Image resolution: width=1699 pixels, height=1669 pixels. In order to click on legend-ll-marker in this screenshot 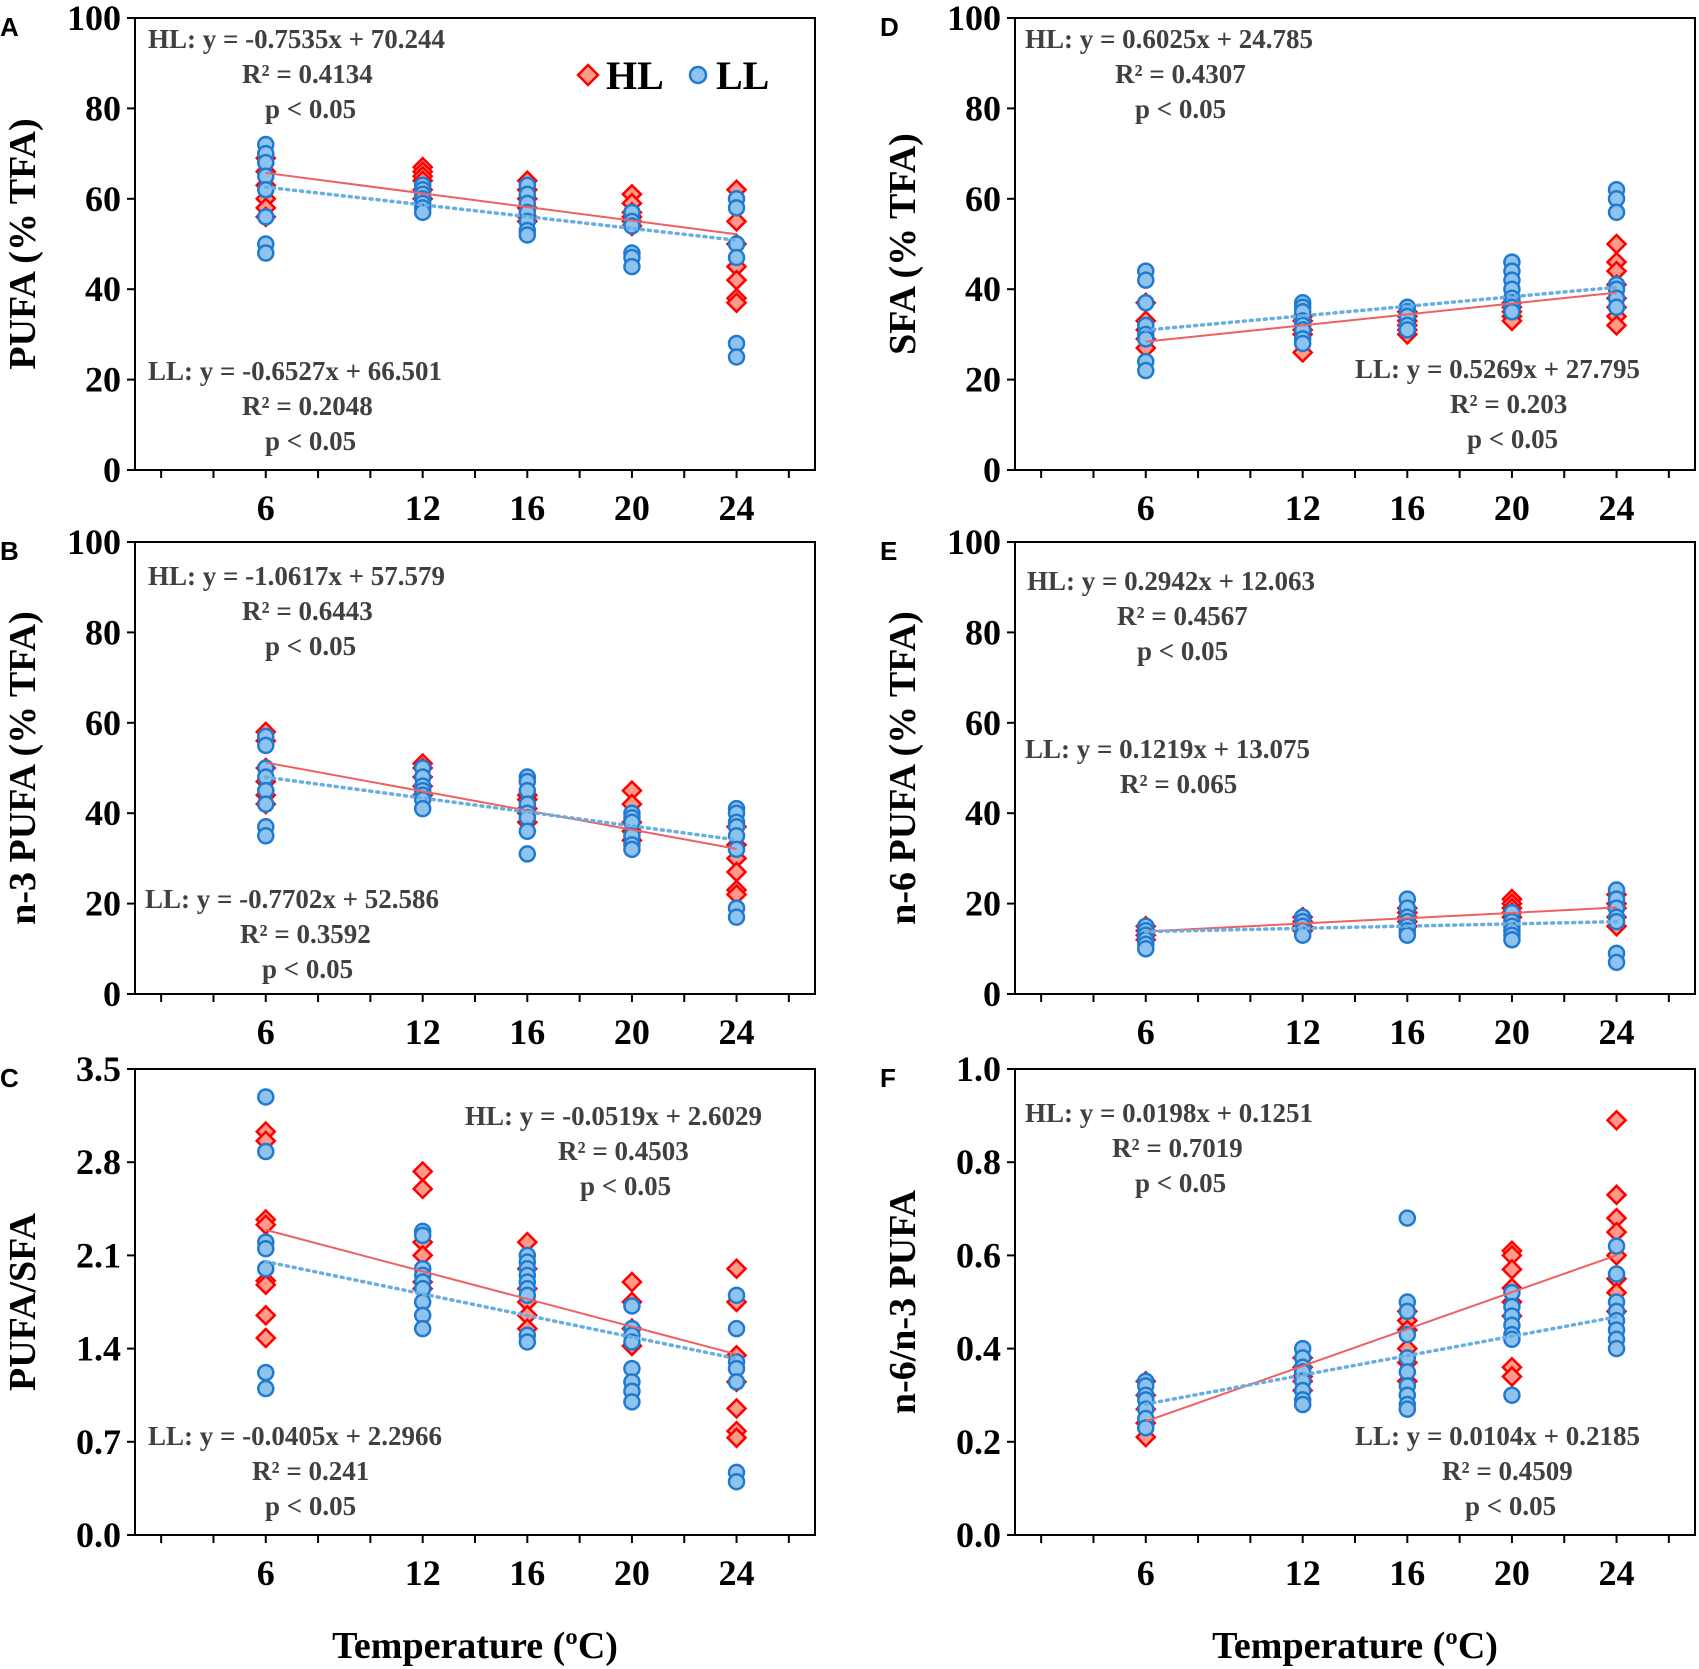, I will do `click(698, 75)`.